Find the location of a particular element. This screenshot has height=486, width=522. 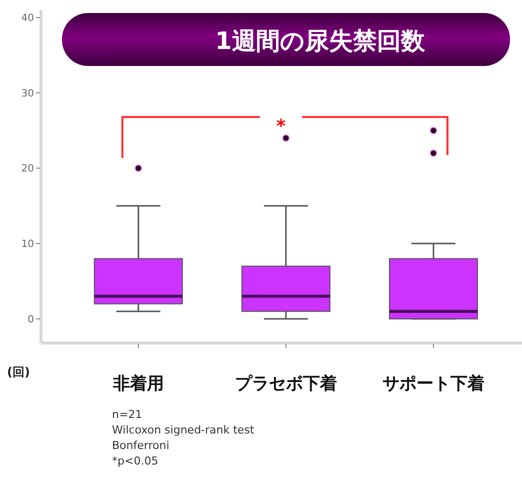

y-tick-label: 10 is located at coordinates (27, 244).